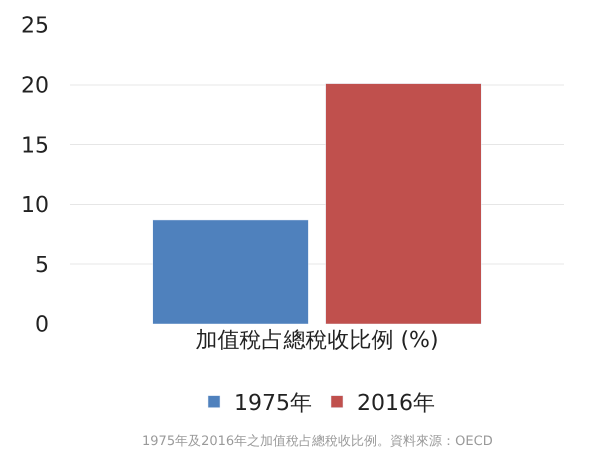  Describe the element at coordinates (317, 441) in the screenshot. I see `text: 1975年及2016年之加值稅占總稅收比例。資料來源：OECD` at that location.